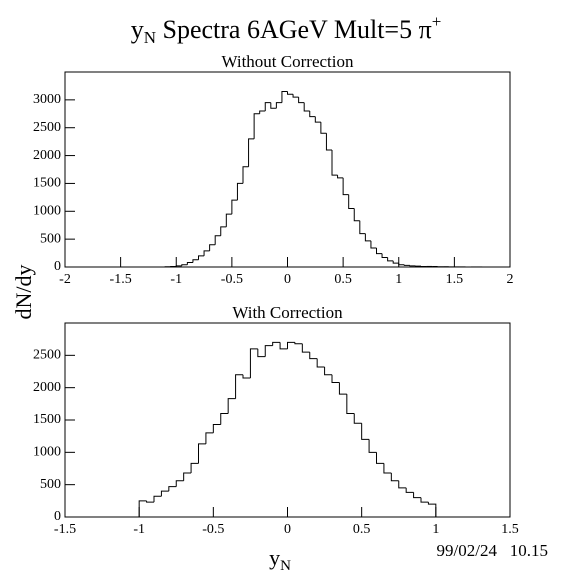 This screenshot has height=588, width=572. Describe the element at coordinates (288, 61) in the screenshot. I see `subtitle: Without Correction` at that location.